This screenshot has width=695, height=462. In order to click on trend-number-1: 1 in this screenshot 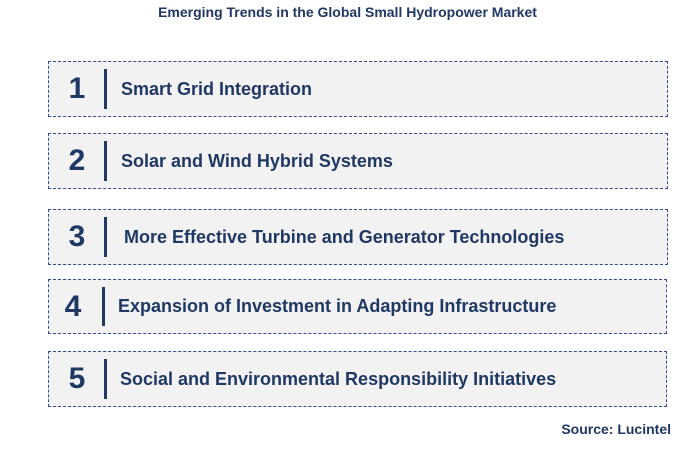, I will do `click(77, 88)`.